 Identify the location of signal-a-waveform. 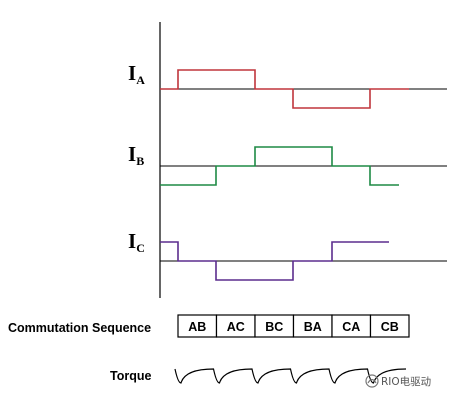
(284, 89).